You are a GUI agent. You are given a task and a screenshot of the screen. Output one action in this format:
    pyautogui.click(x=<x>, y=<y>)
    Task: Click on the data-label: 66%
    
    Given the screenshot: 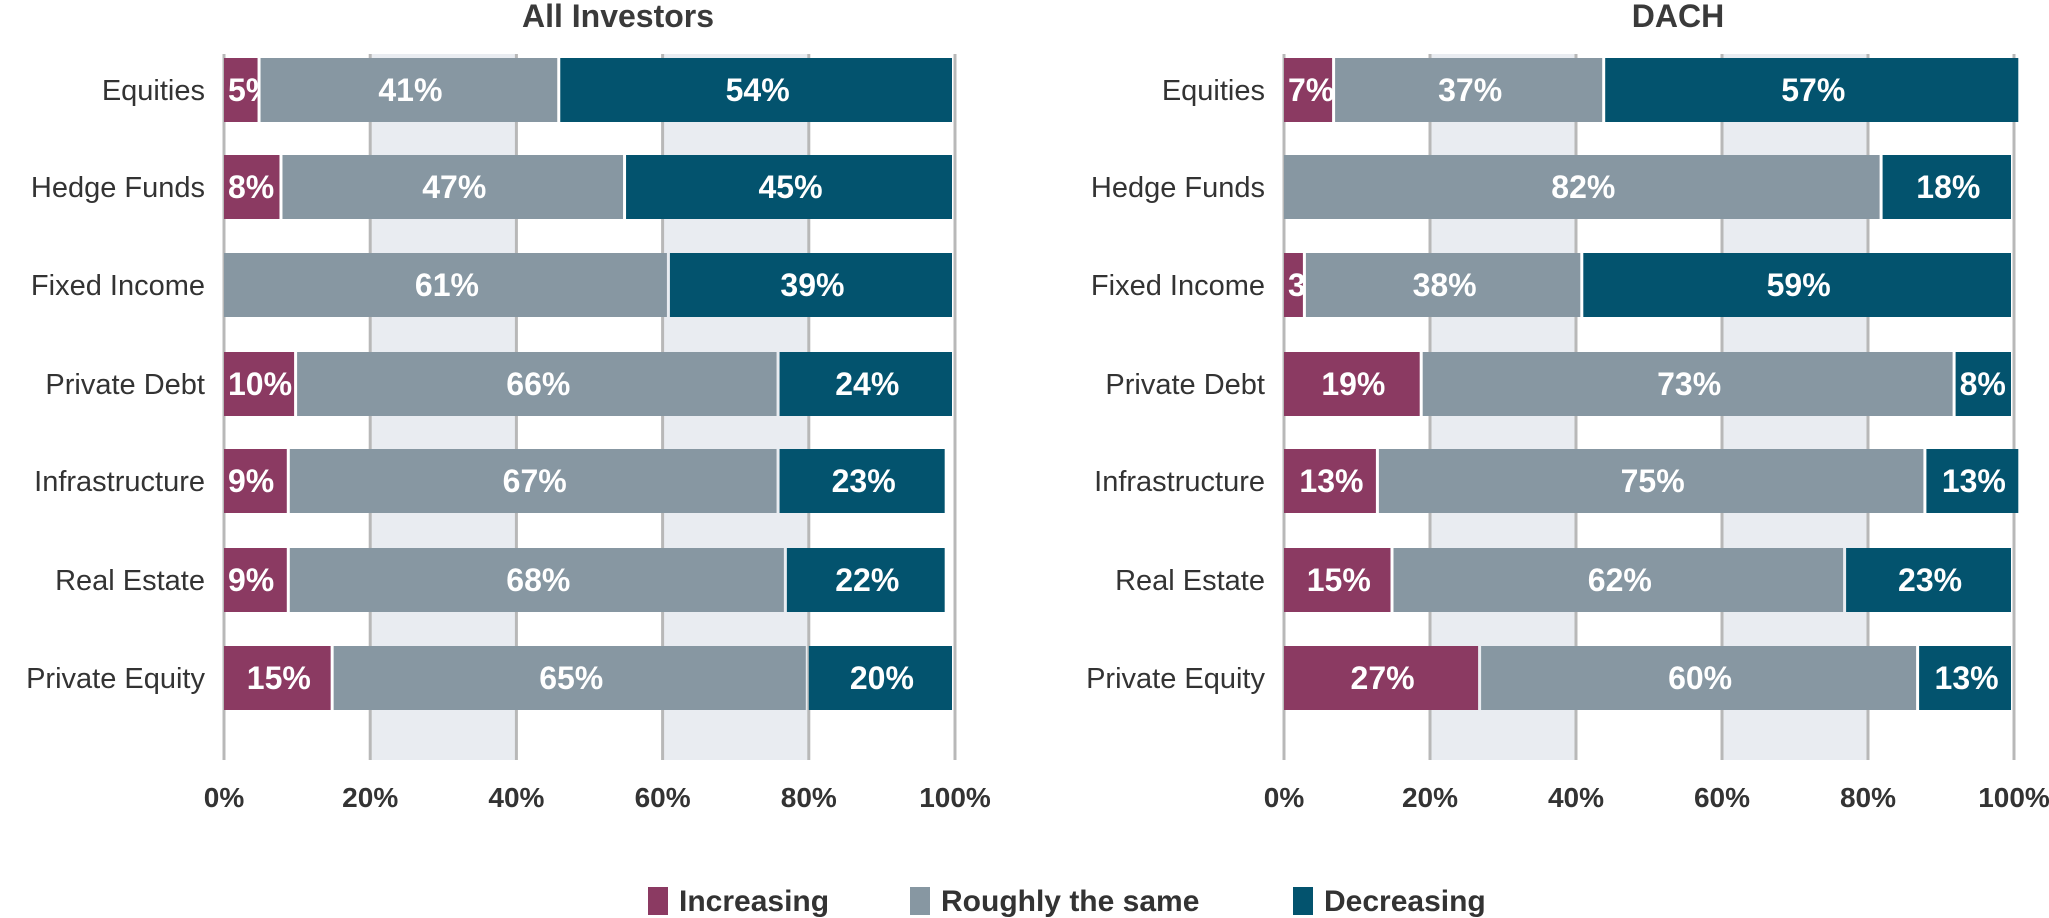 What is the action you would take?
    pyautogui.click(x=538, y=384)
    